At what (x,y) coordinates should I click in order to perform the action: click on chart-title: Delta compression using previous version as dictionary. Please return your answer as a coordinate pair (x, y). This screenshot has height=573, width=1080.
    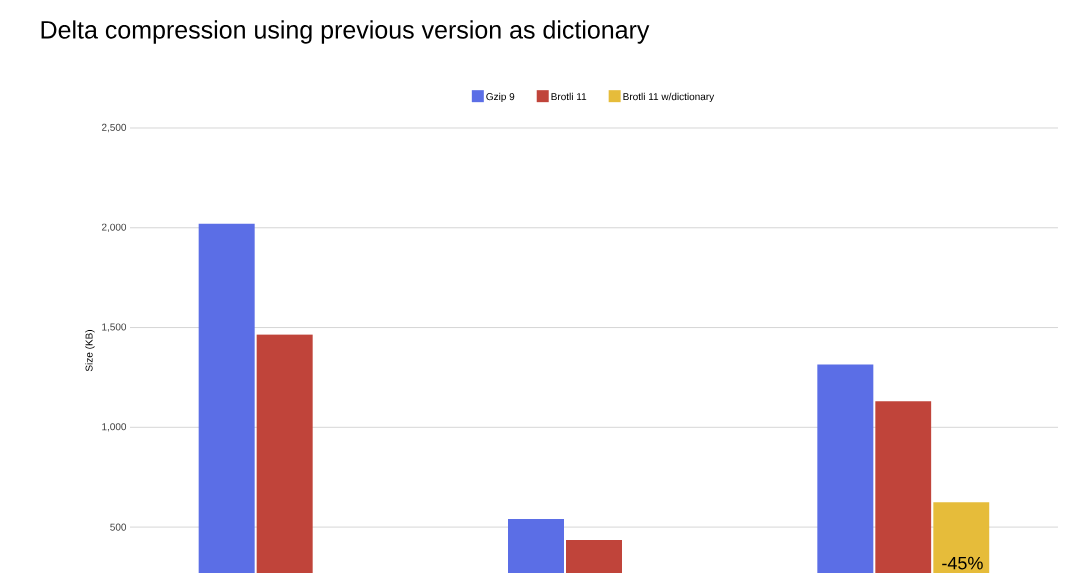
    Looking at the image, I should click on (345, 32).